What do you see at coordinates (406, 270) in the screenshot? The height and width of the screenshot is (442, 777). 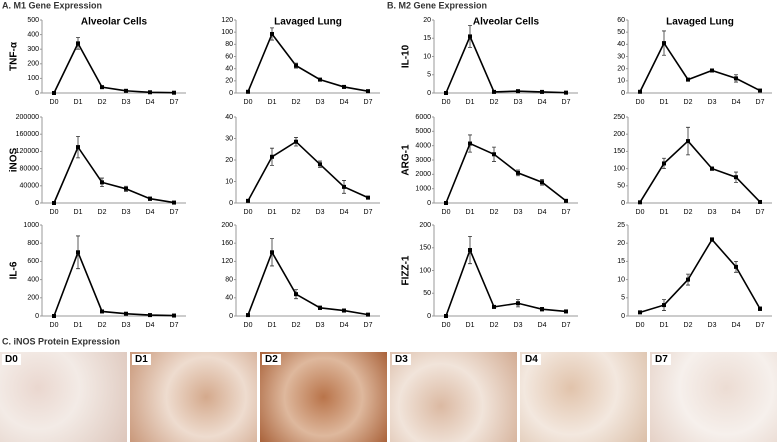 I see `y-axis-label: FIZZ-1` at bounding box center [406, 270].